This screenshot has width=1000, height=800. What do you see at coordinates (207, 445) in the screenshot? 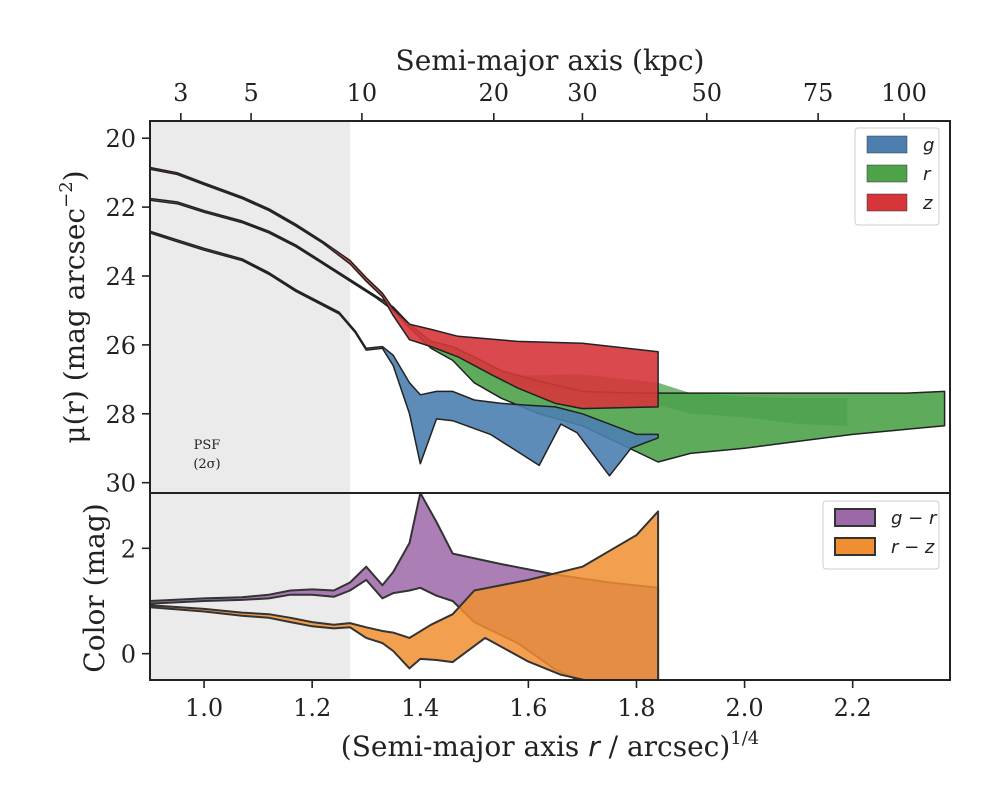
I see `psf-label-line1: PSF` at bounding box center [207, 445].